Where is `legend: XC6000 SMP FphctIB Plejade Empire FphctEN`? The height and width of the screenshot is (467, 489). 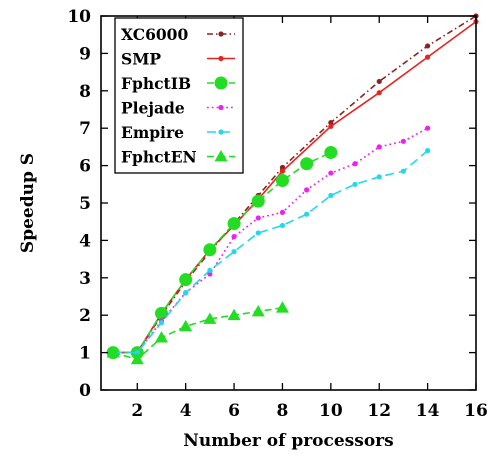 legend: XC6000 SMP FphctIB Plejade Empire FphctEN is located at coordinates (179, 95).